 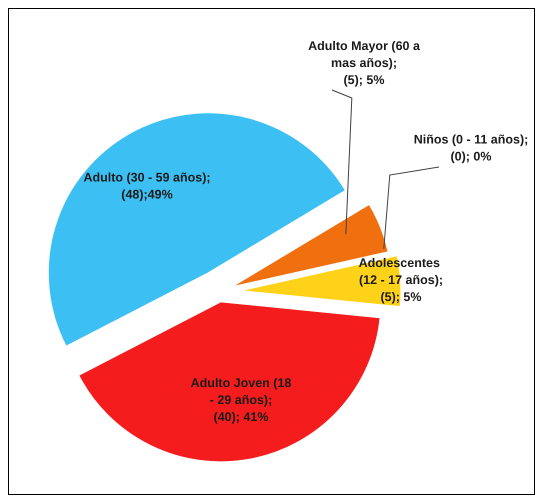 I want to click on slice-label: Adulto Mayor (60 a mas años); (5); 5%, so click(x=364, y=63).